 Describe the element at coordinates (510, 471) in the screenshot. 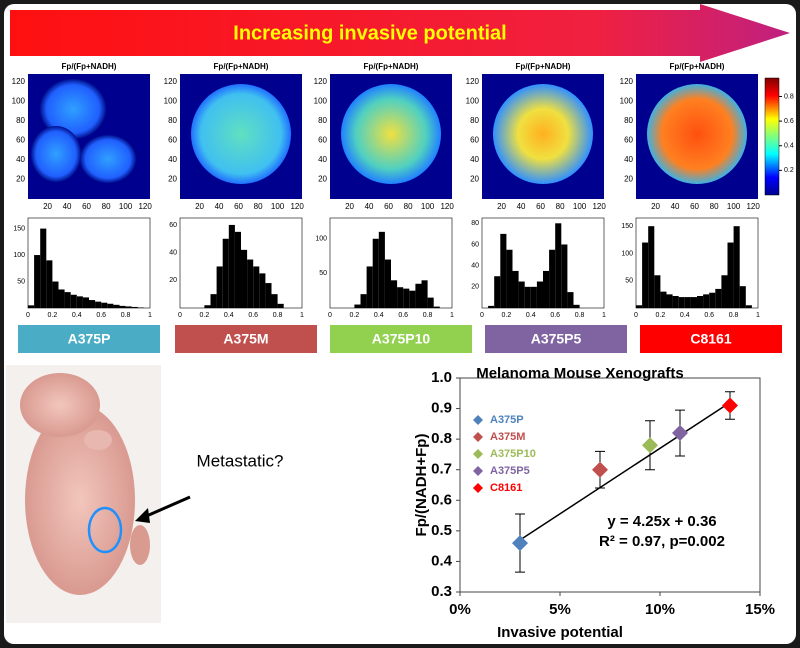

I see `legend-label: A375P5` at that location.